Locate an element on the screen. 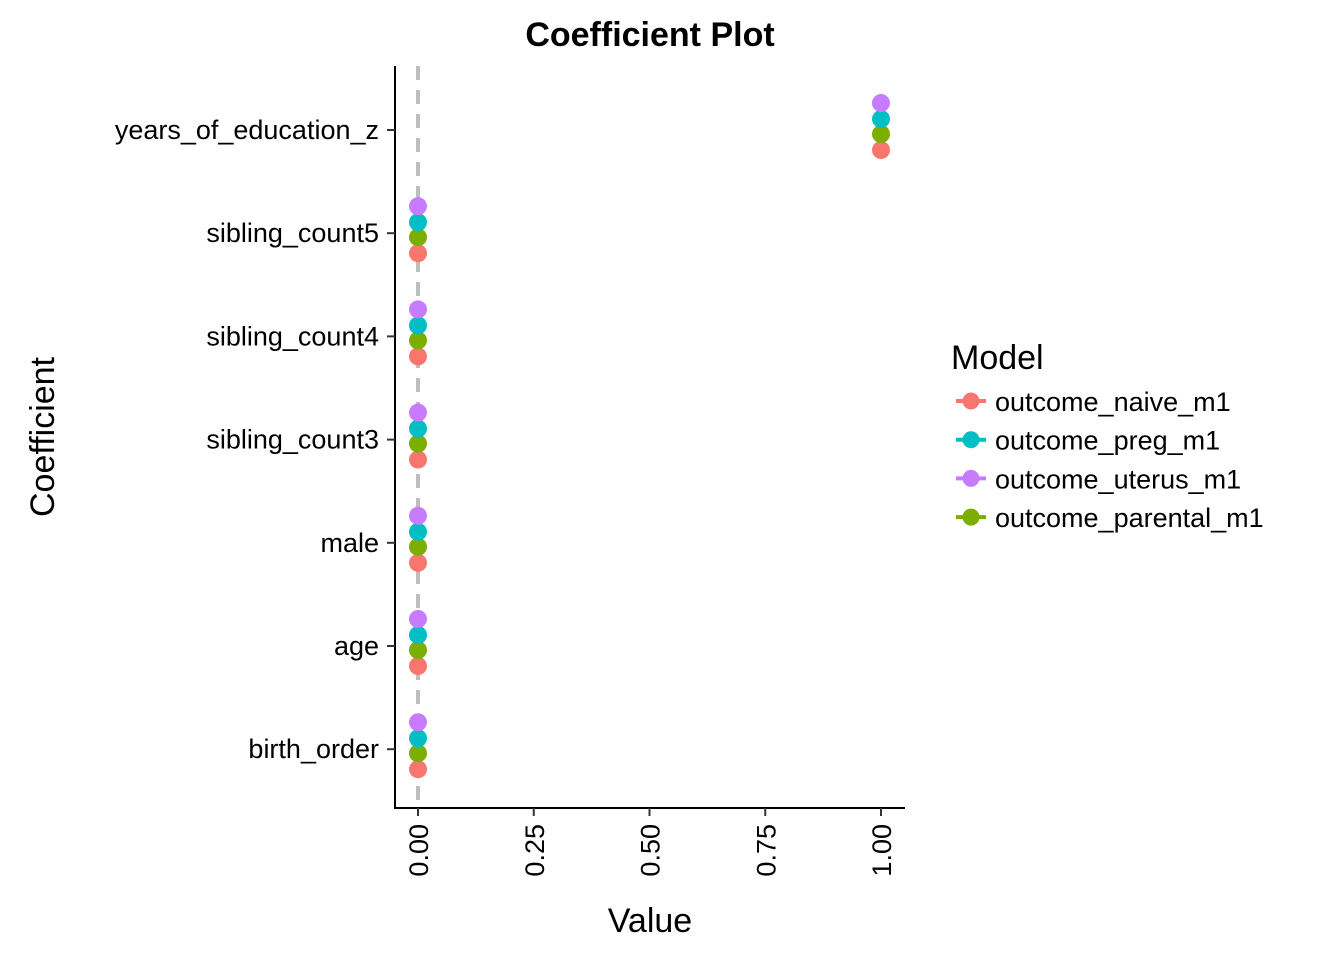  y-tick-label: birth_order is located at coordinates (313, 749).